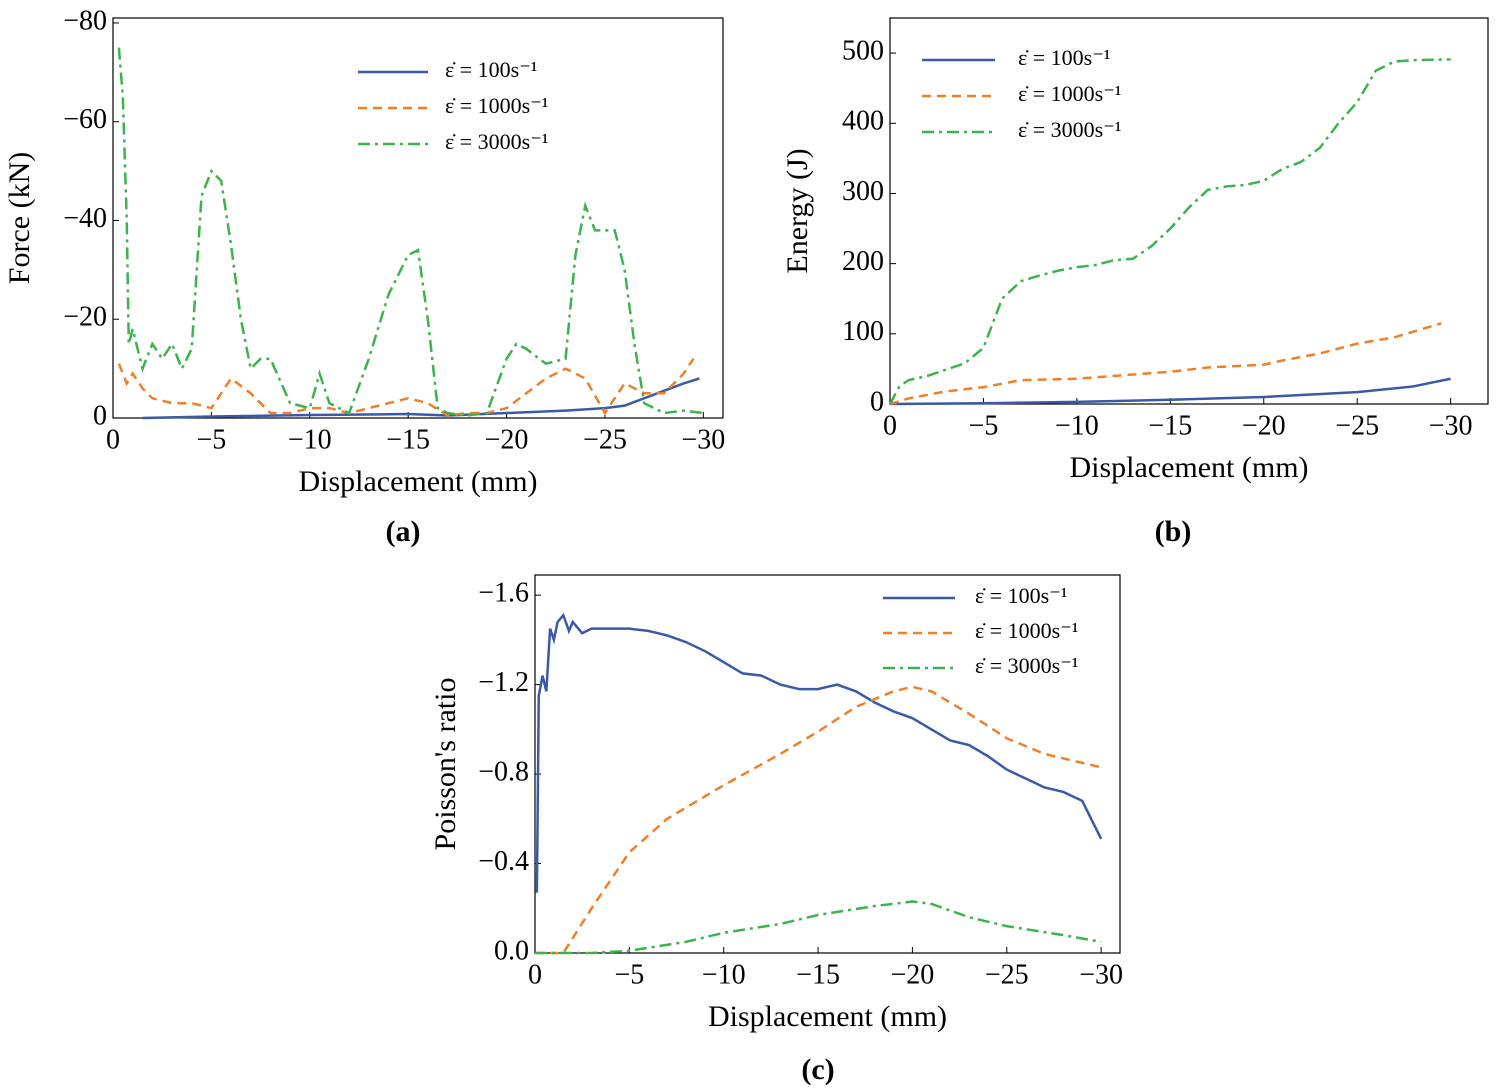  What do you see at coordinates (863, 261) in the screenshot?
I see `y-tick-label: 200` at bounding box center [863, 261].